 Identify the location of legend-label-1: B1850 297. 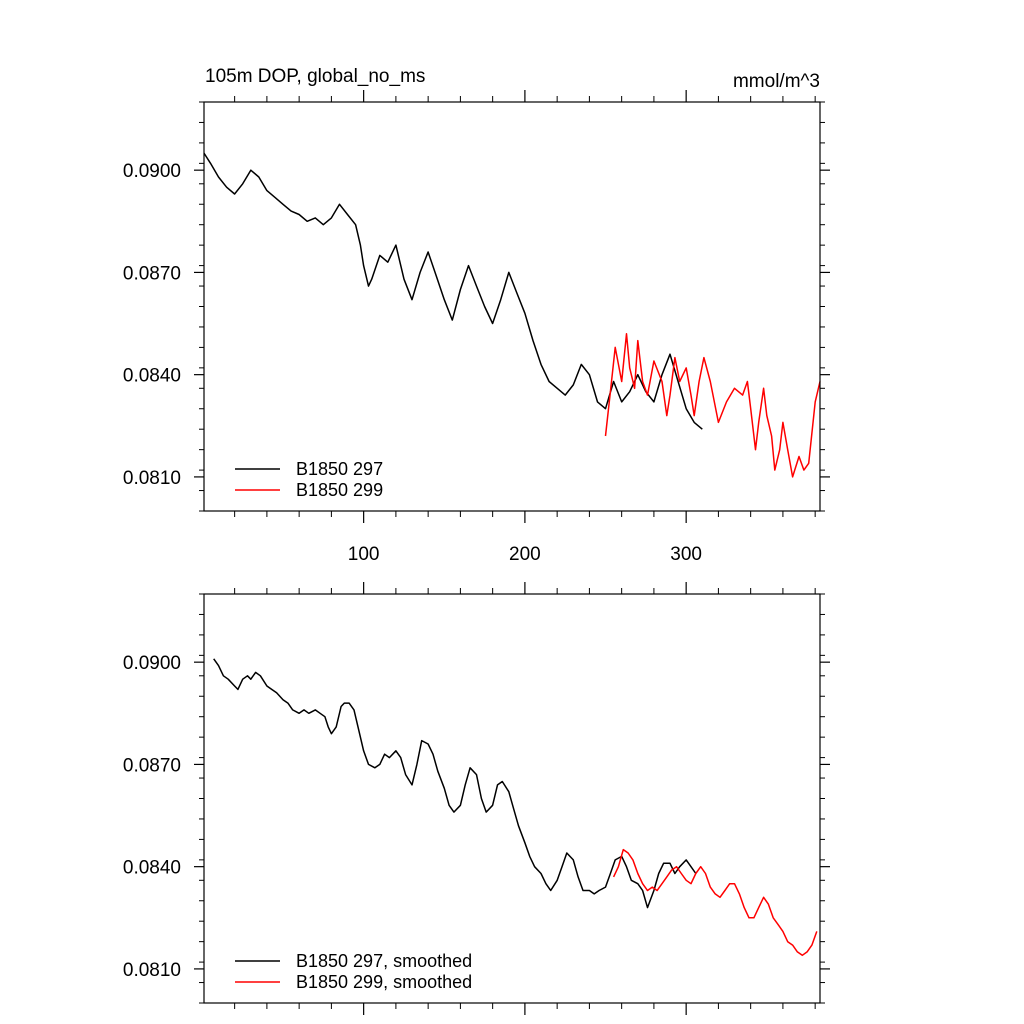
(339, 469).